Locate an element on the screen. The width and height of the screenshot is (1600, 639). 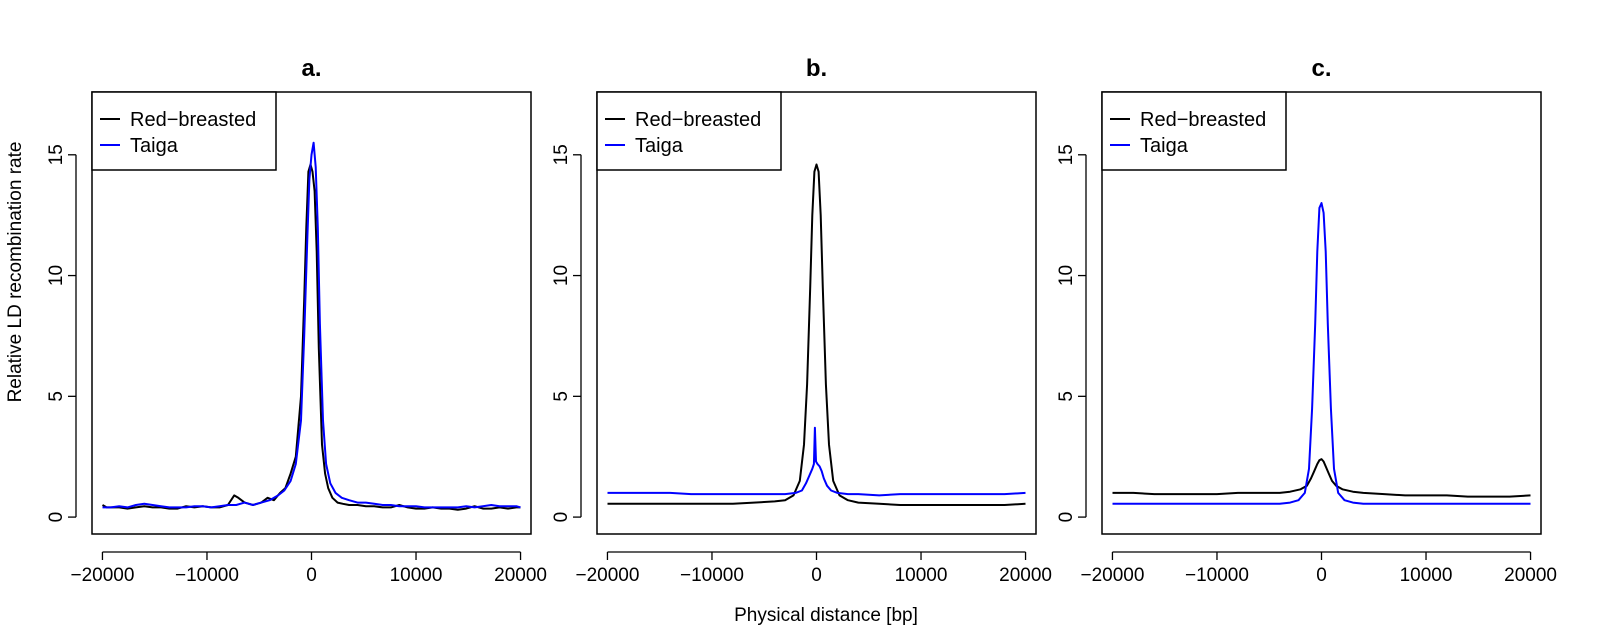
panel-title: a. is located at coordinates (311, 68).